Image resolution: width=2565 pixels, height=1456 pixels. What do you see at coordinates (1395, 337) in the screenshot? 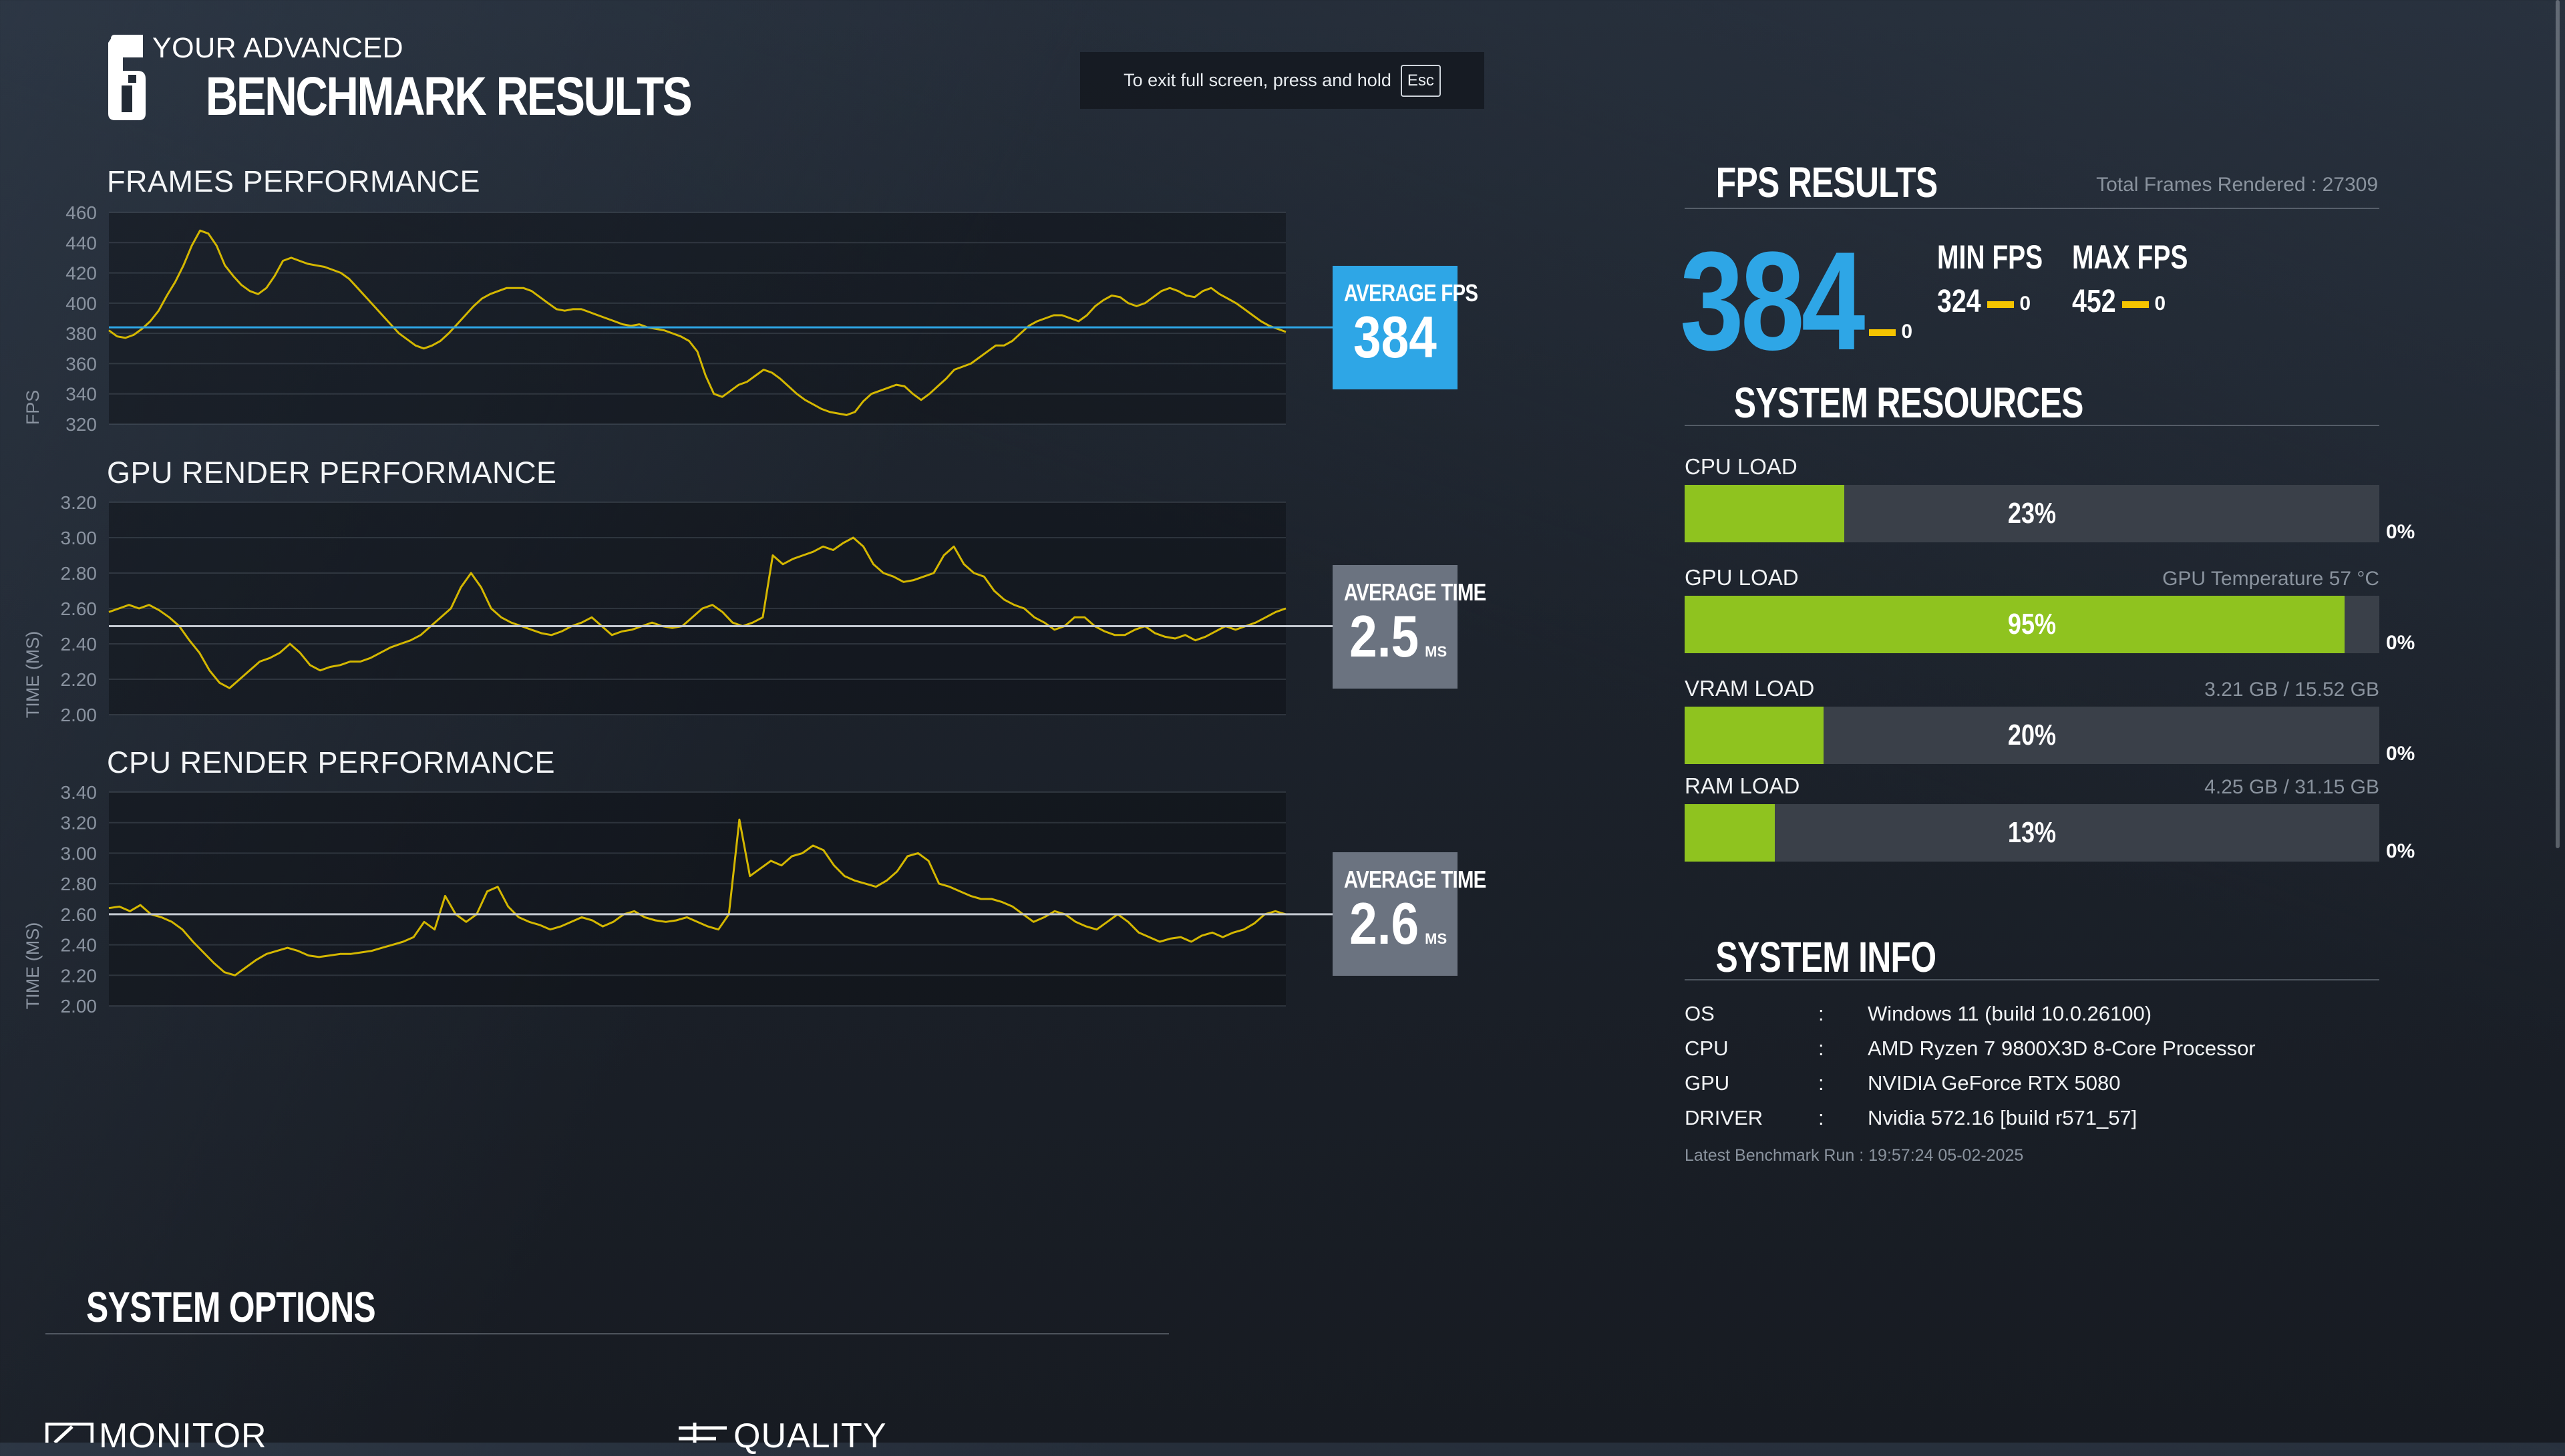
I see `average-fps-value: 384` at bounding box center [1395, 337].